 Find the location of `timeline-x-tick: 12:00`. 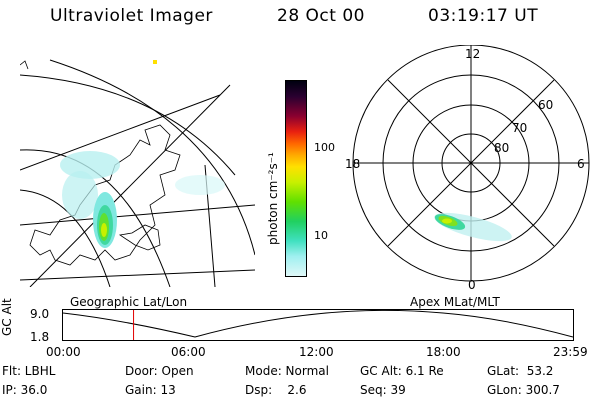

timeline-x-tick: 12:00 is located at coordinates (316, 352).